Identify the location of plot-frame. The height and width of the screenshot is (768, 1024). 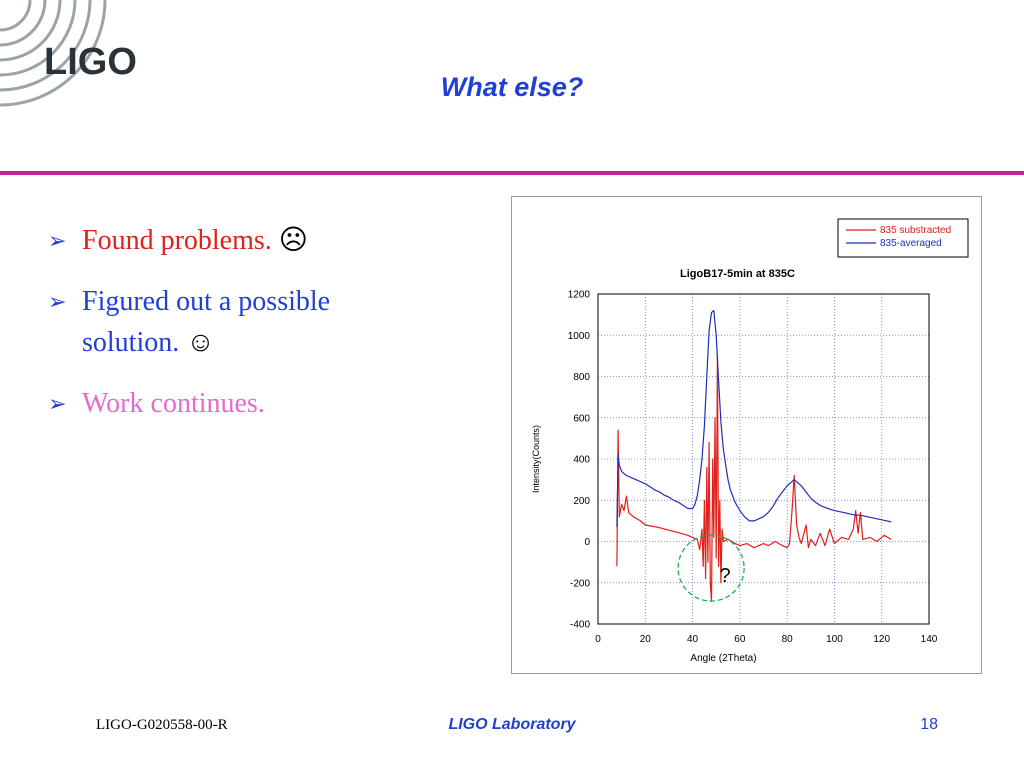
(763, 459).